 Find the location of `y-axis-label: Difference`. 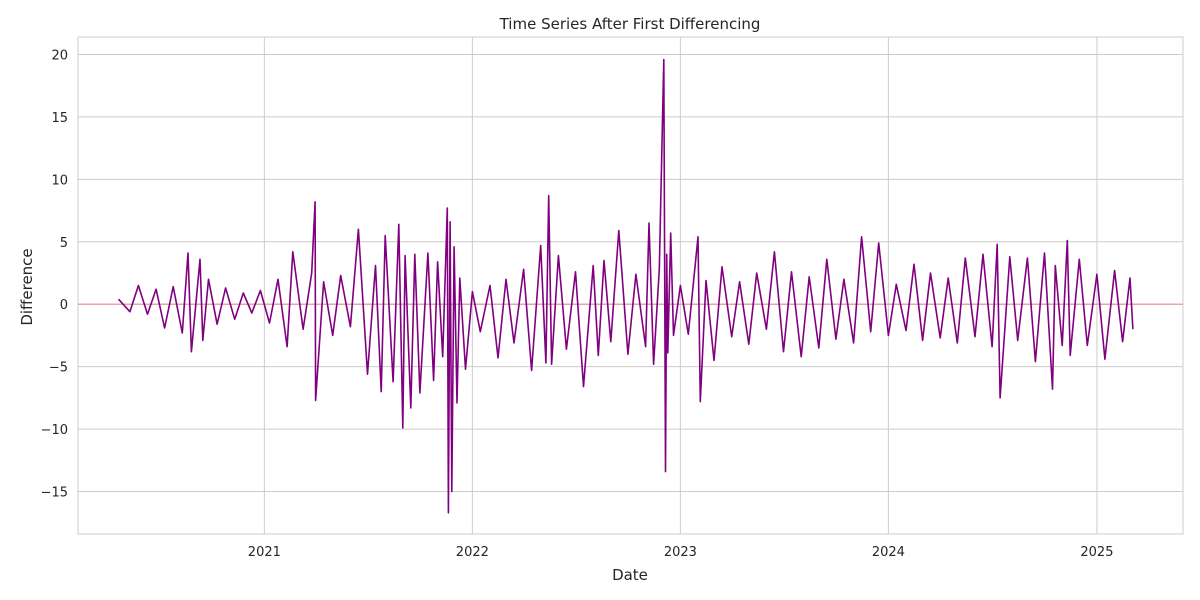

y-axis-label: Difference is located at coordinates (27, 286).